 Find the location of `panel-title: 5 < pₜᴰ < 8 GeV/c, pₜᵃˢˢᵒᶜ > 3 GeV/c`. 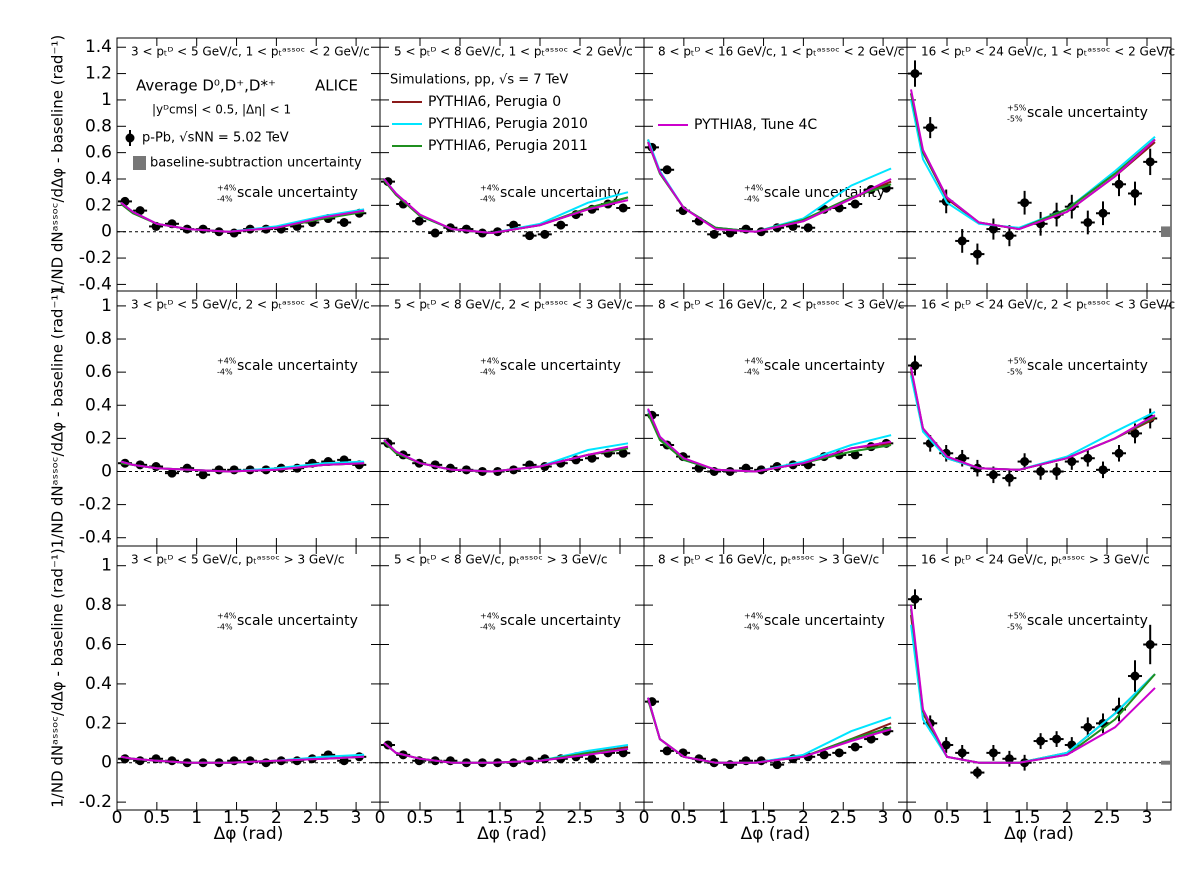

panel-title: 5 < pₜᴰ < 8 GeV/c, pₜᵃˢˢᵒᶜ > 3 GeV/c is located at coordinates (500, 560).